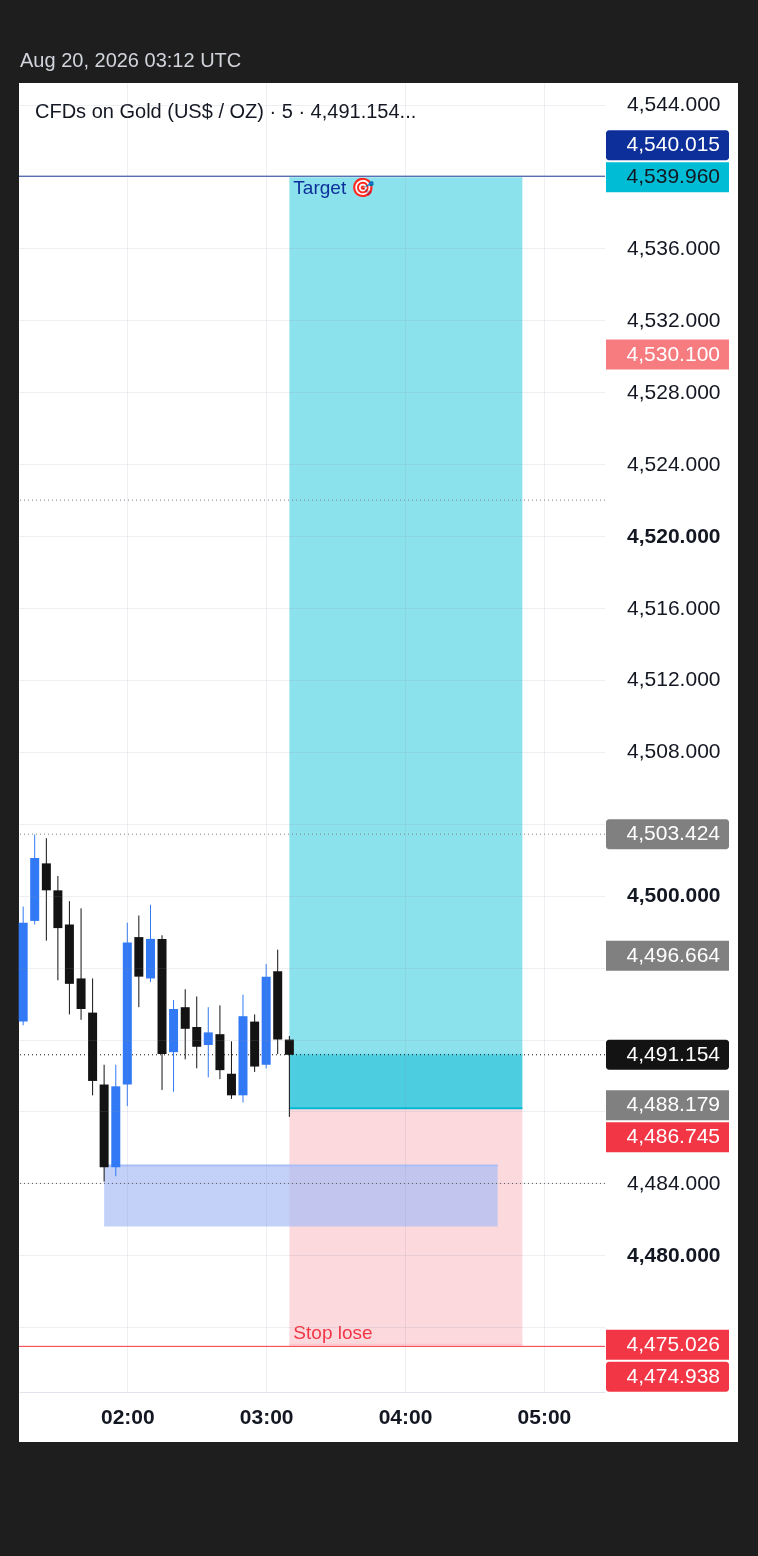 This screenshot has height=1556, width=758. What do you see at coordinates (674, 1254) in the screenshot?
I see `y-tick-label: 4,480.000` at bounding box center [674, 1254].